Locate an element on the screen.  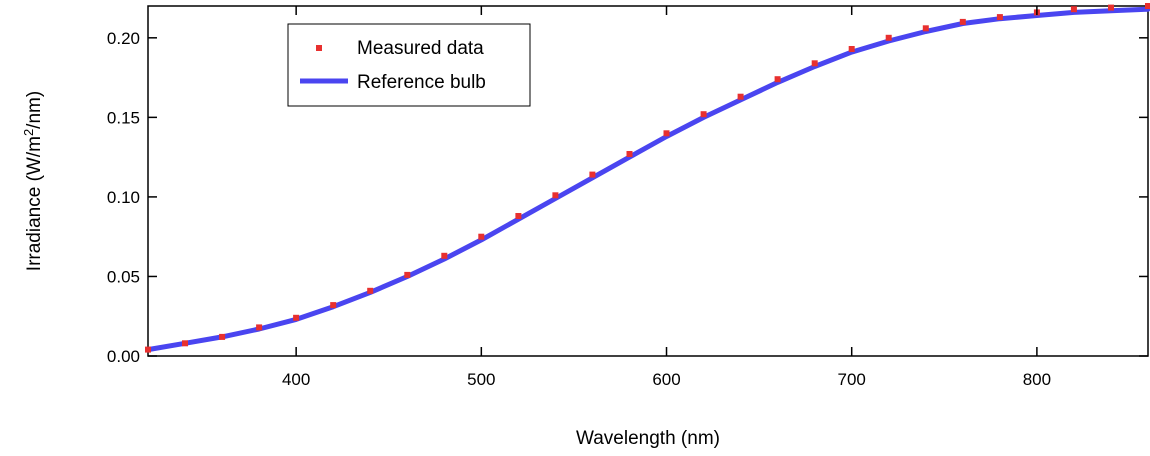
y-tick-label-0.10: 0.10 is located at coordinates (123, 197).